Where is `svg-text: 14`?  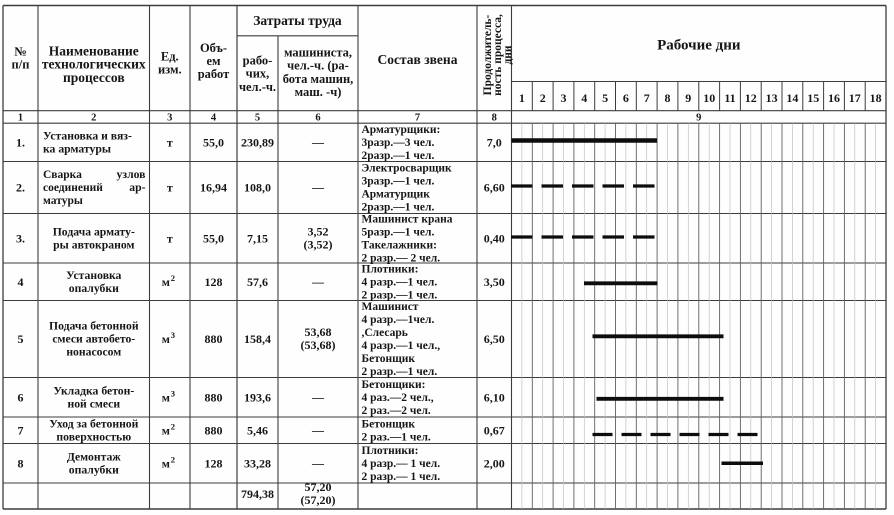
svg-text: 14 is located at coordinates (792, 98).